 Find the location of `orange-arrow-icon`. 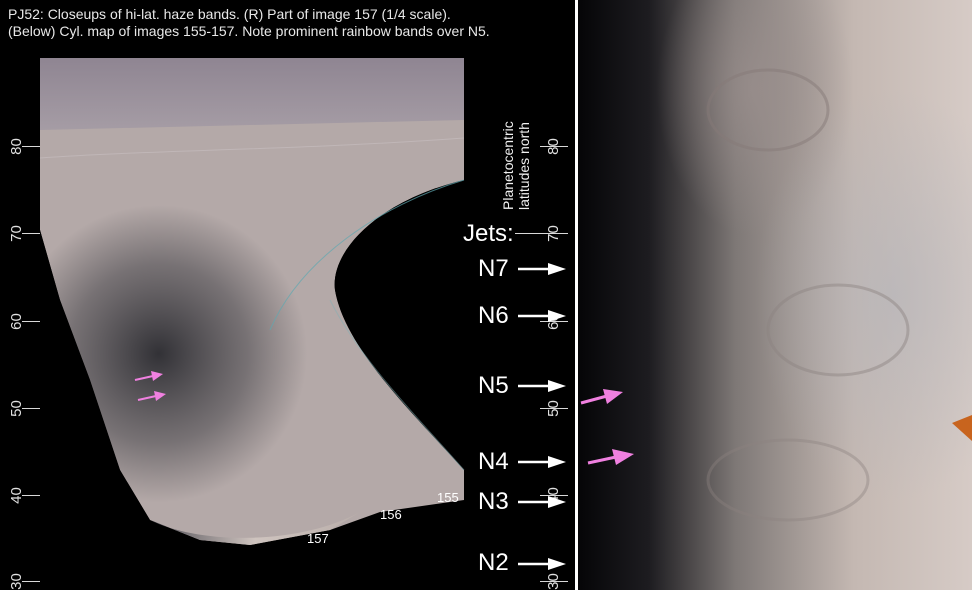

orange-arrow-icon is located at coordinates (962, 428).